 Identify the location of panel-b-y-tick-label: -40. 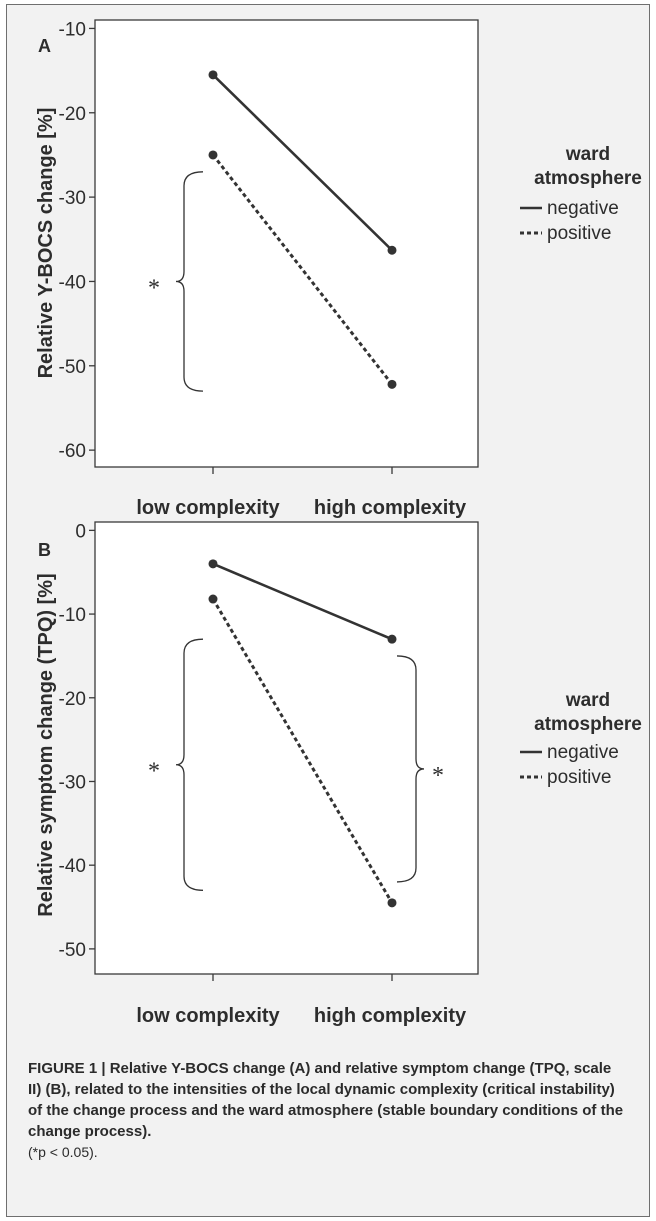
(72, 866).